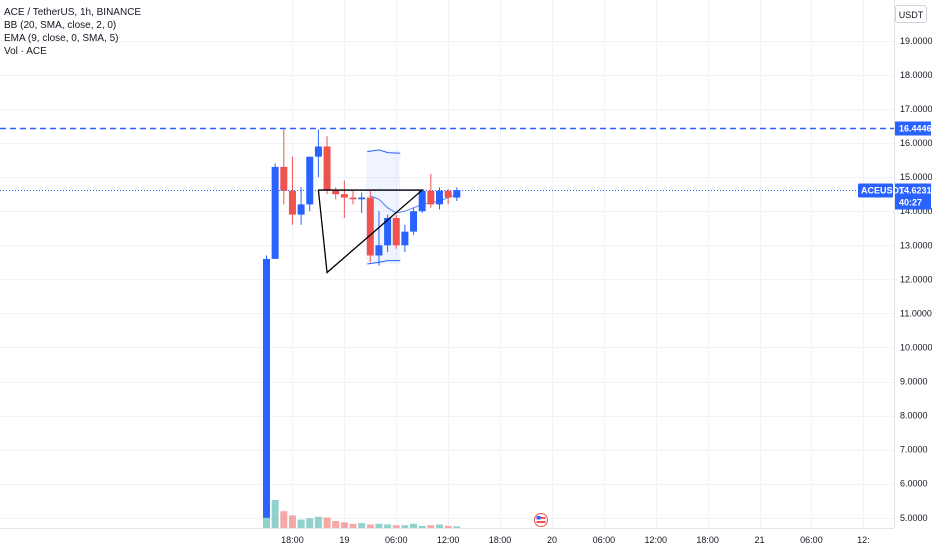  I want to click on legend-ema-indicator: EMA (9, close, 0, SMA, 5), so click(61, 38).